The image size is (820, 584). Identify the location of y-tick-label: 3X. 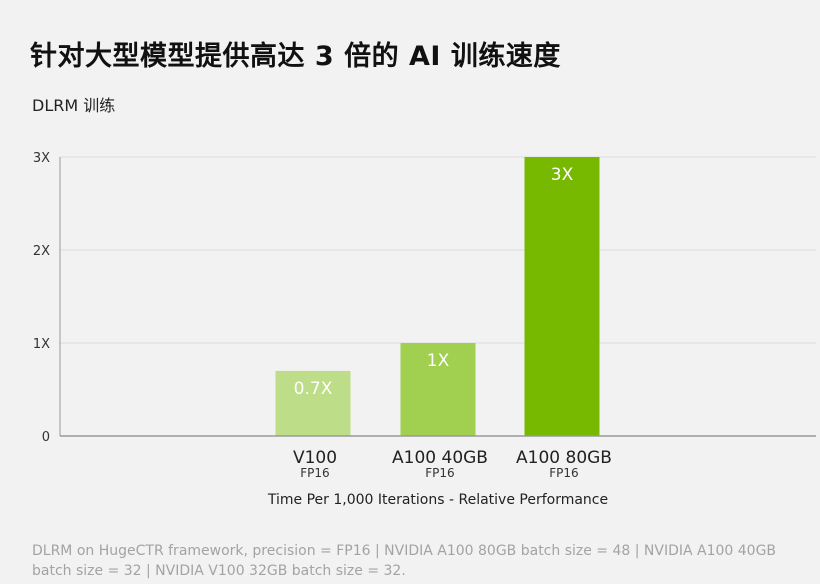
(41, 158).